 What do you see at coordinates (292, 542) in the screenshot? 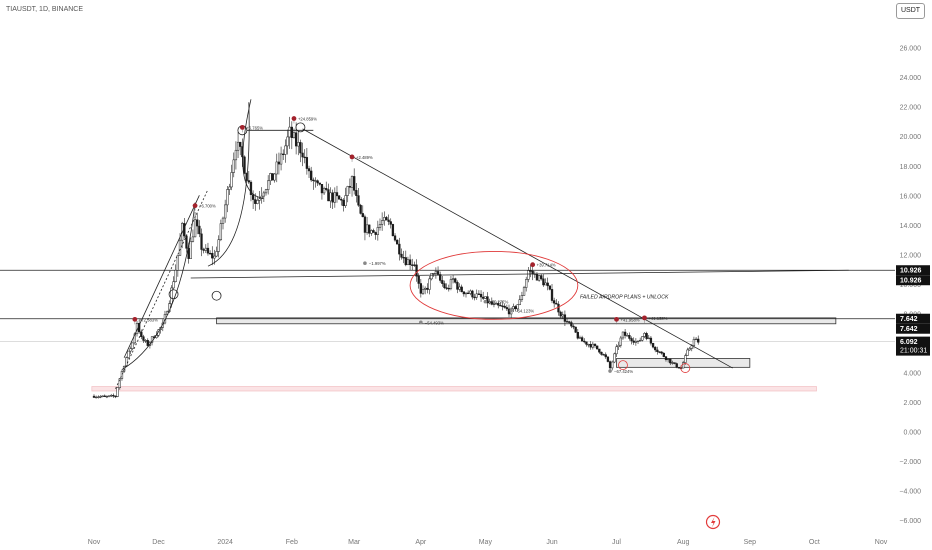
I see `x-tick-label: Feb` at bounding box center [292, 542].